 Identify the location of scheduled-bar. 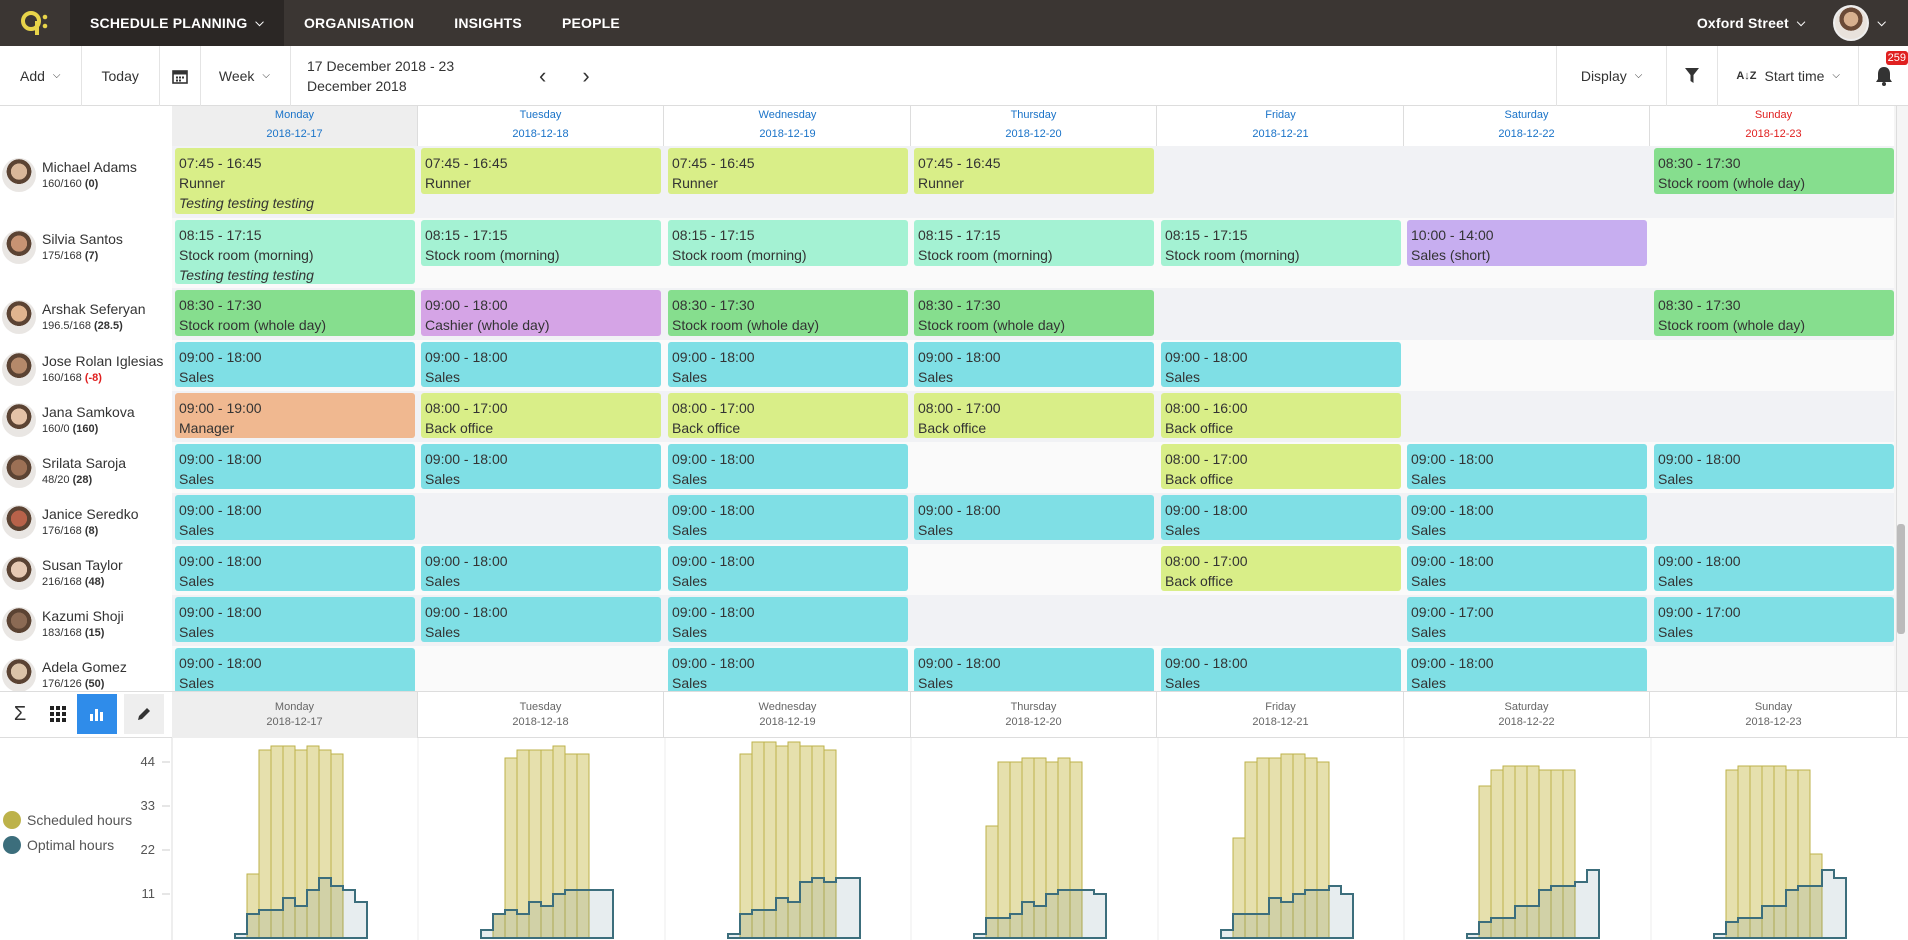
(523, 844).